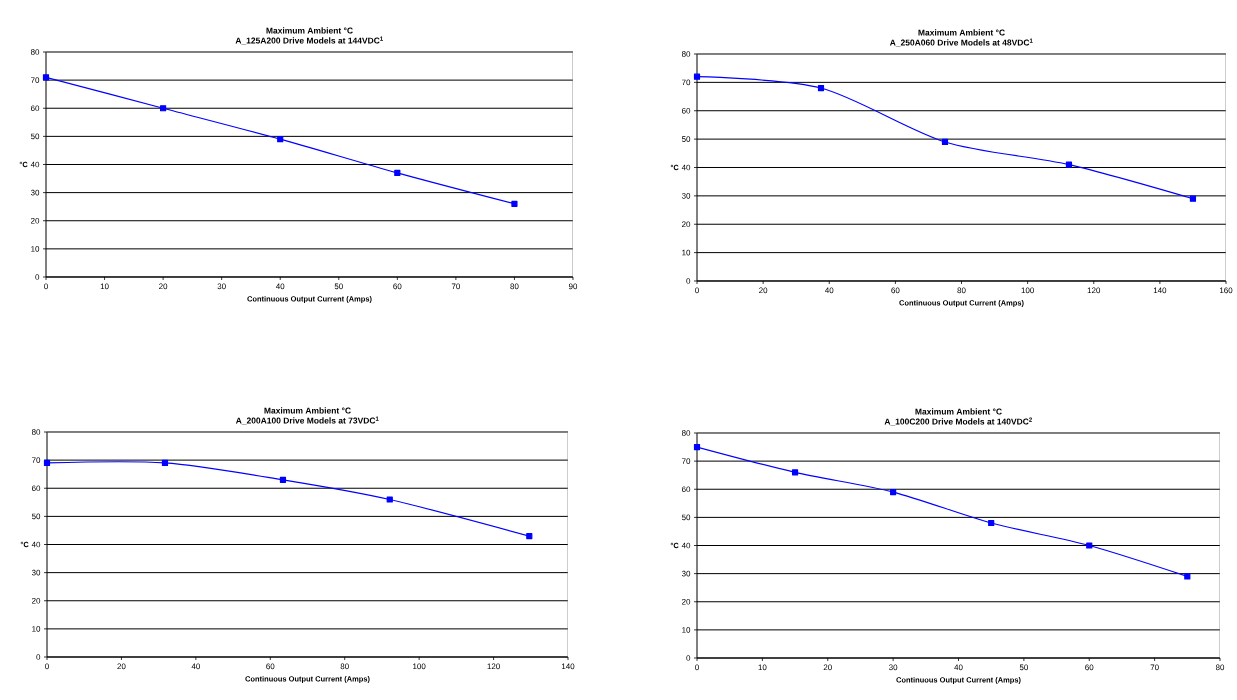  Describe the element at coordinates (307, 420) in the screenshot. I see `chart-subtitle: A_200A100 Drive Models at 73VDC$^{1}$` at that location.